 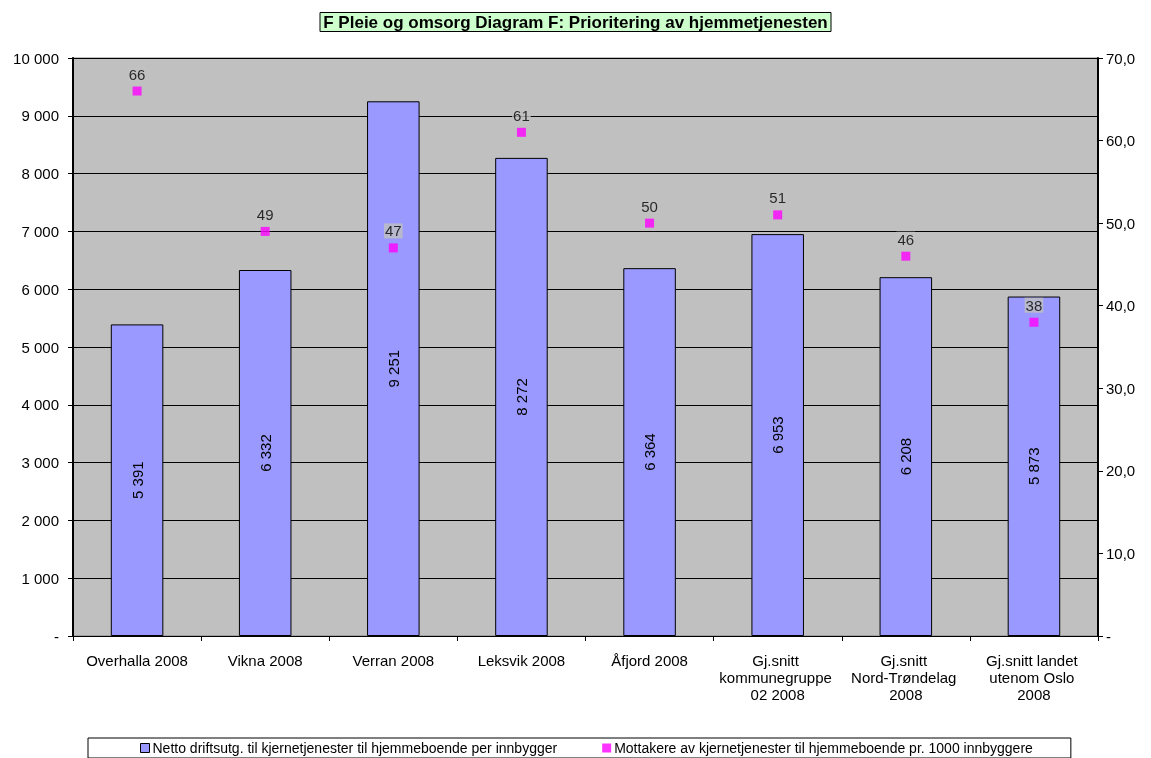 What do you see at coordinates (393, 368) in the screenshot?
I see `data-label: 9 251` at bounding box center [393, 368].